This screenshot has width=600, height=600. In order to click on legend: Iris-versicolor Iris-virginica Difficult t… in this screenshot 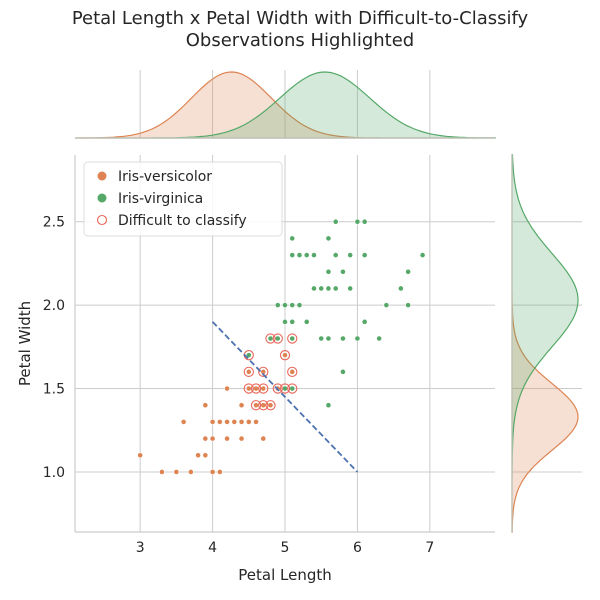, I will do `click(183, 199)`.